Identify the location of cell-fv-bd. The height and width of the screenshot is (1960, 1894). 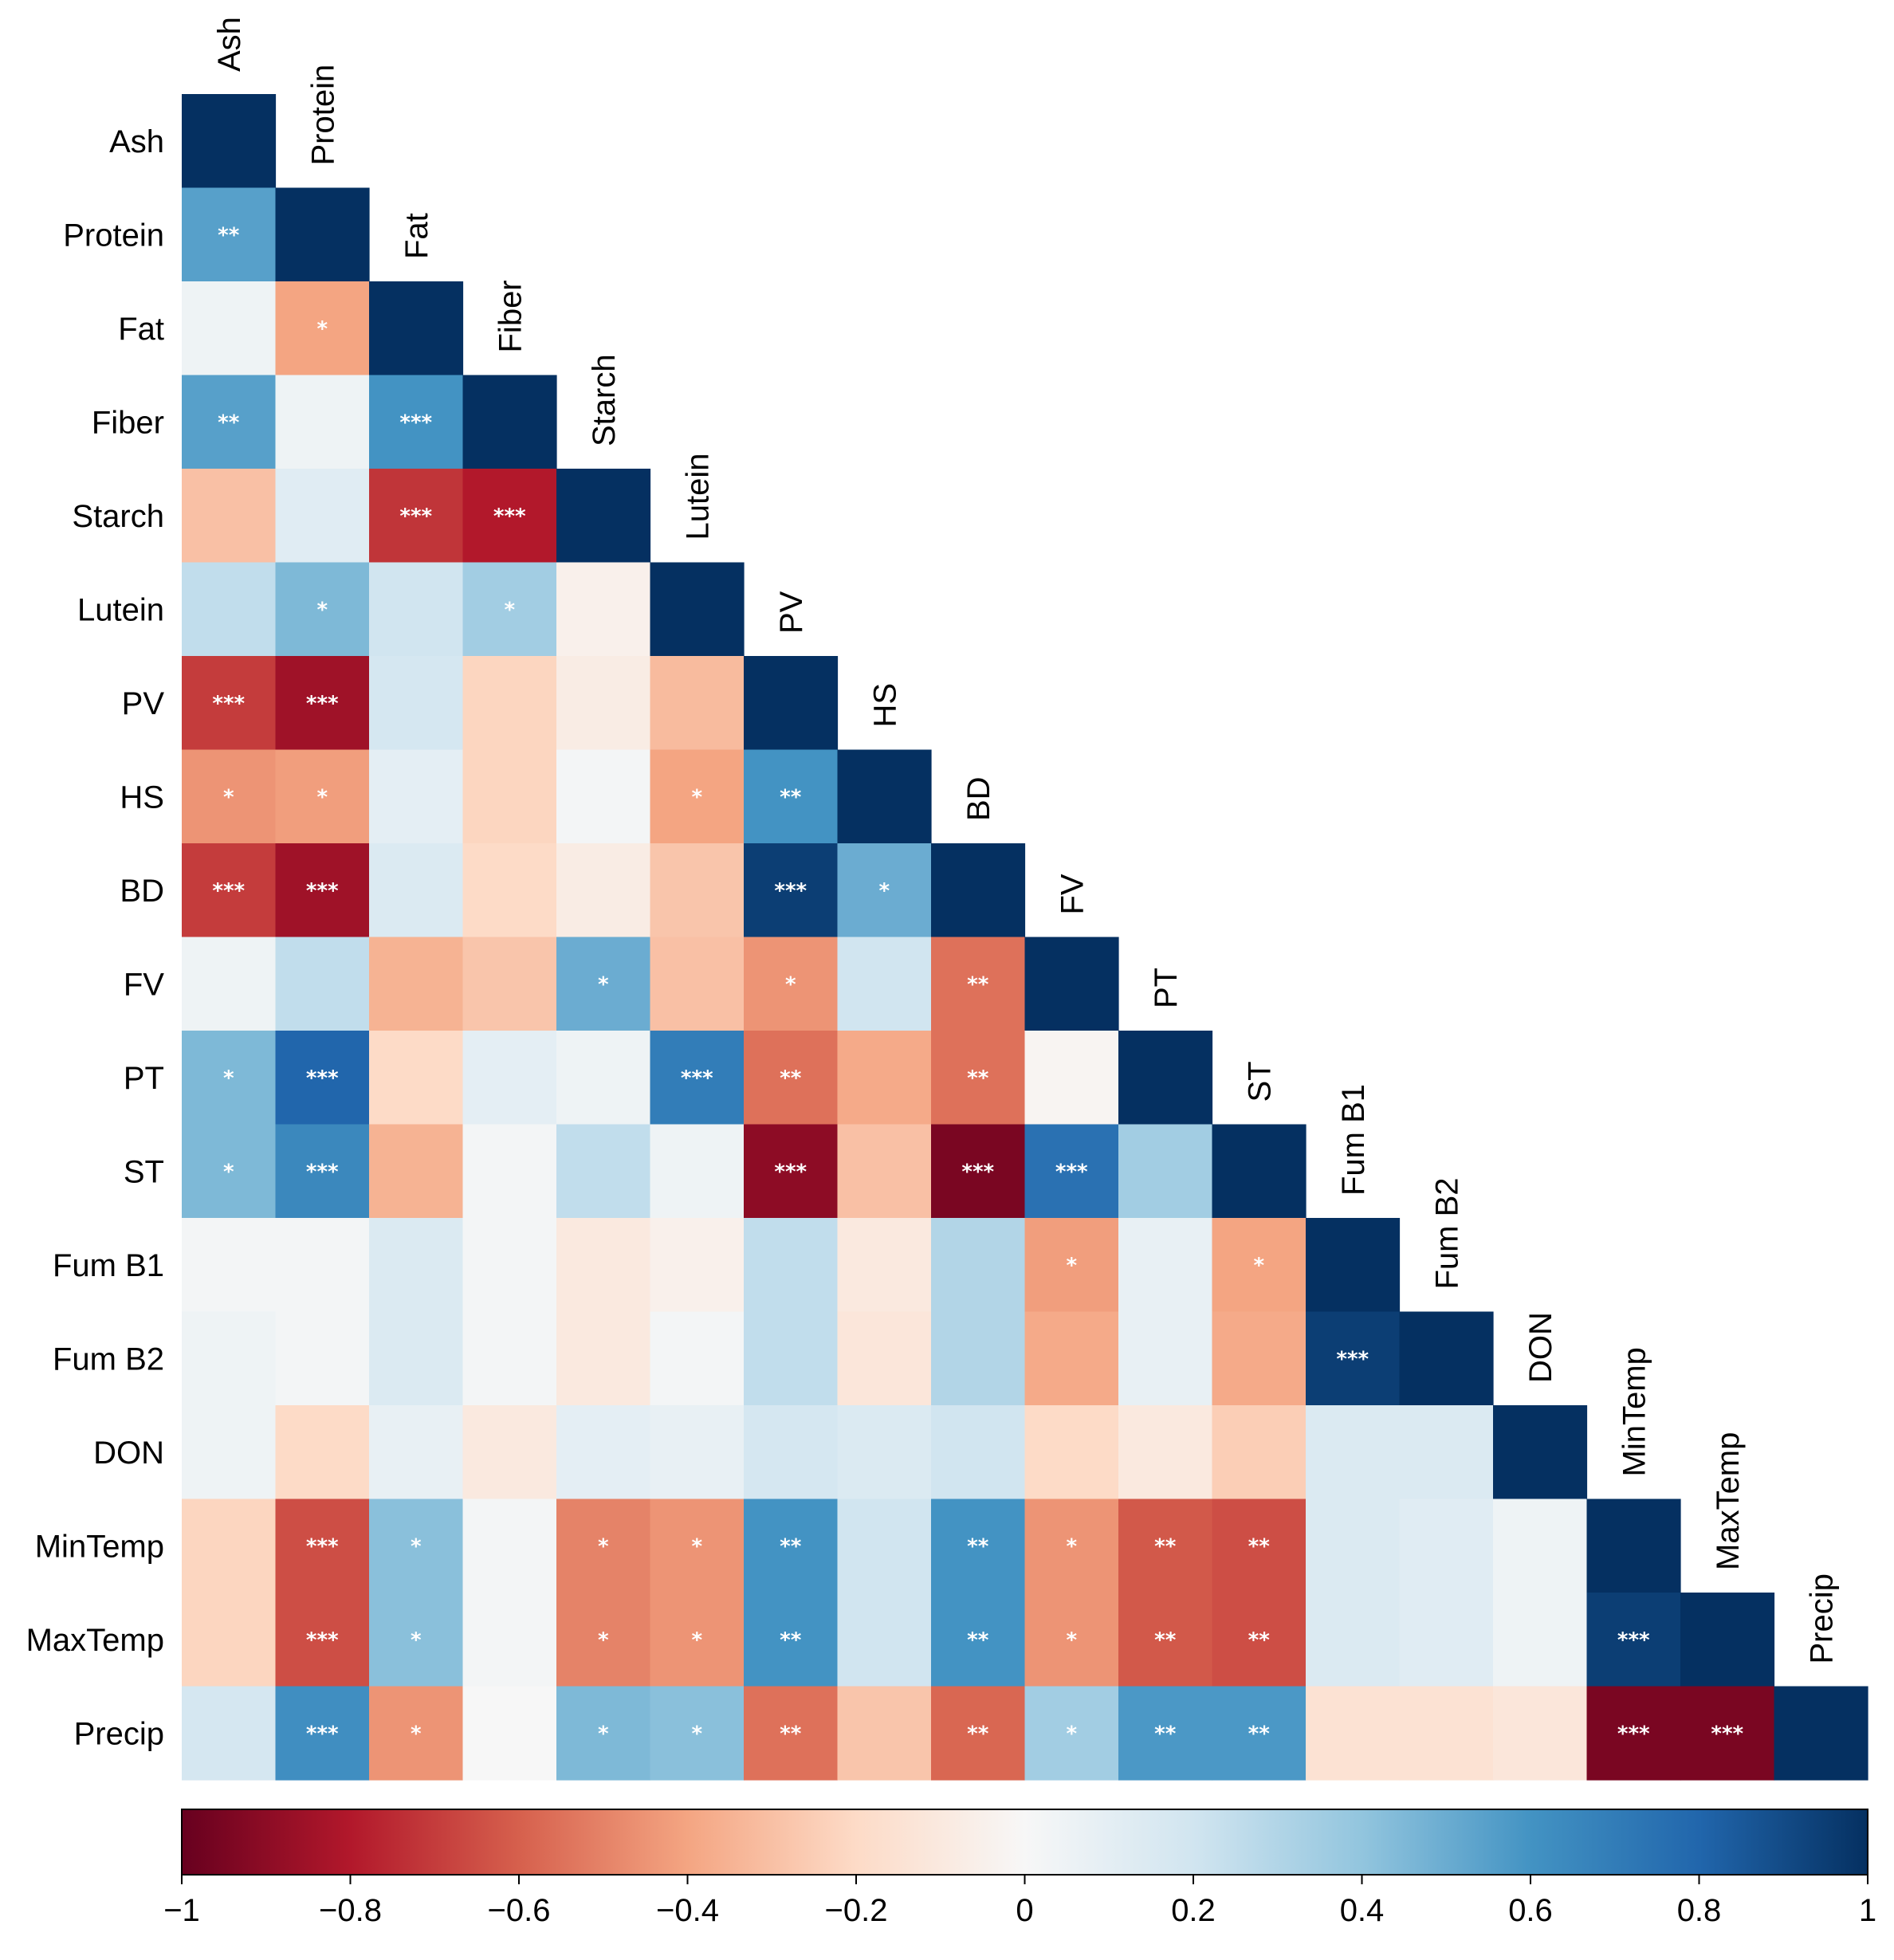
(978, 984).